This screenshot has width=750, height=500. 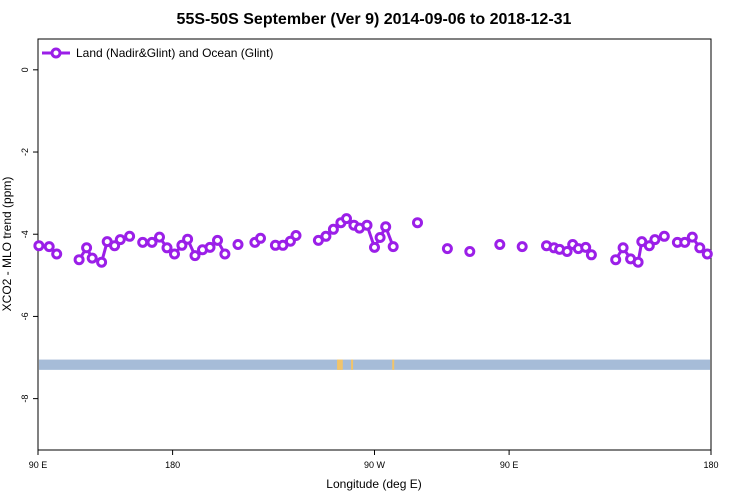 What do you see at coordinates (25, 152) in the screenshot?
I see `y-tick-label: -2` at bounding box center [25, 152].